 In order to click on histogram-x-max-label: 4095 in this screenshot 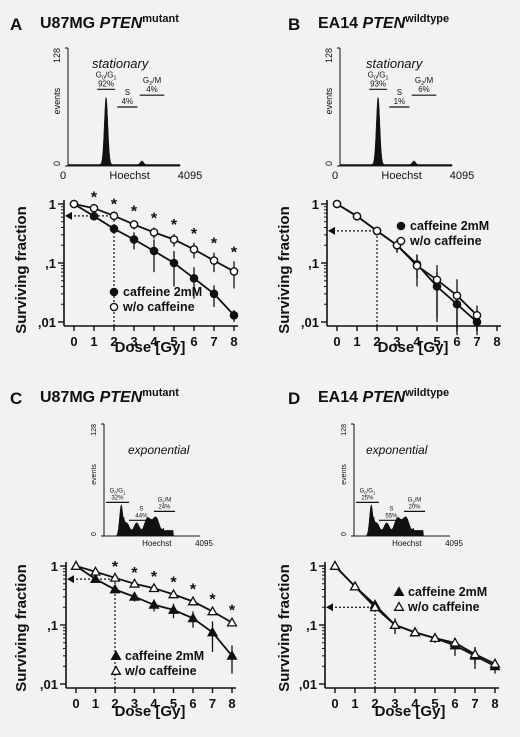, I will do `click(454, 543)`.